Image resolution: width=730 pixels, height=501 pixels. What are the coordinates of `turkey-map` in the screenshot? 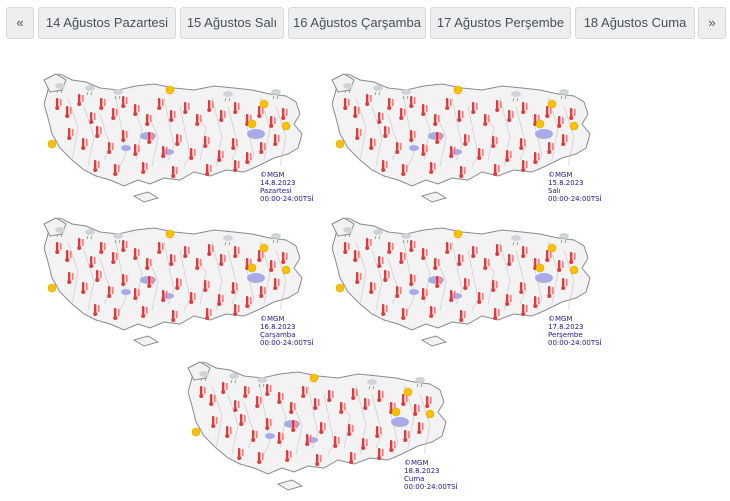 It's located at (173, 282).